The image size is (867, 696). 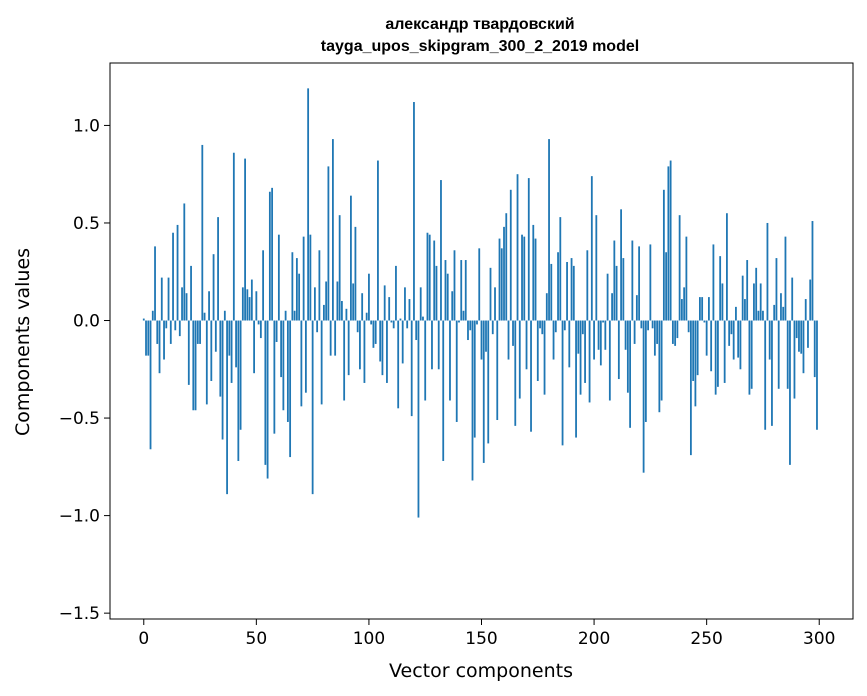 I want to click on x-tick-label: 250, so click(x=706, y=639).